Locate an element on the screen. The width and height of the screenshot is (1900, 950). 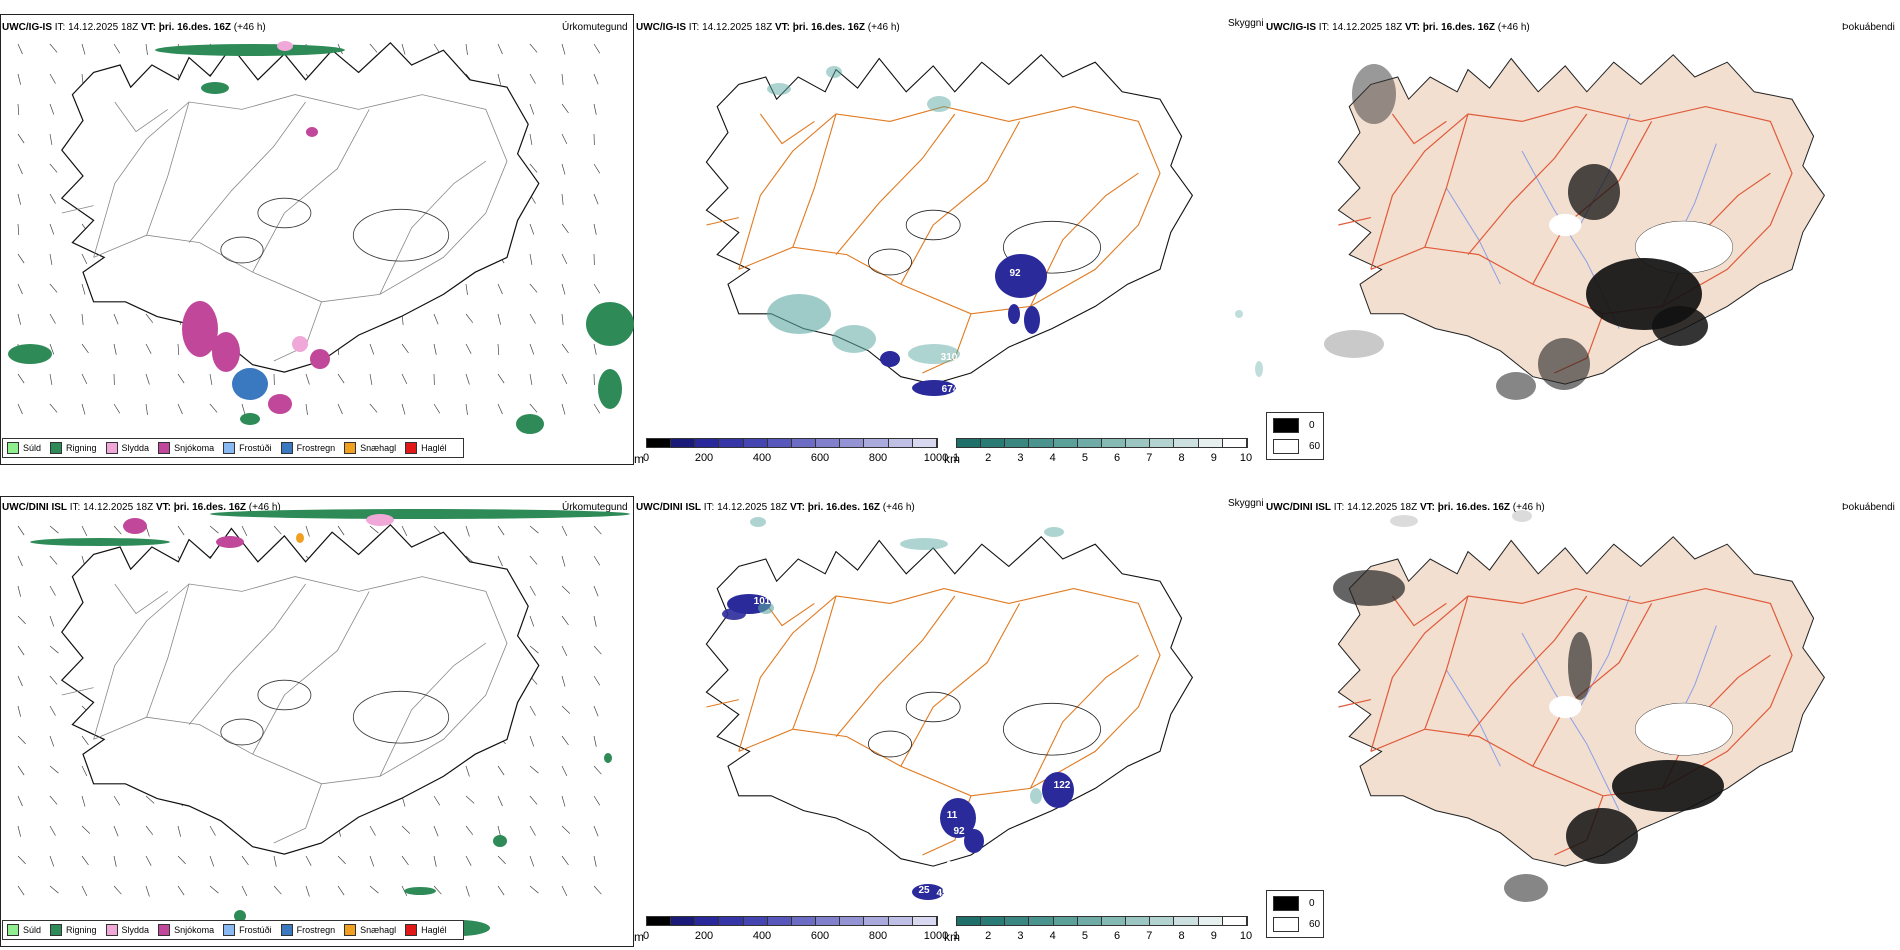
freezing-rain-area is located at coordinates (250, 384).